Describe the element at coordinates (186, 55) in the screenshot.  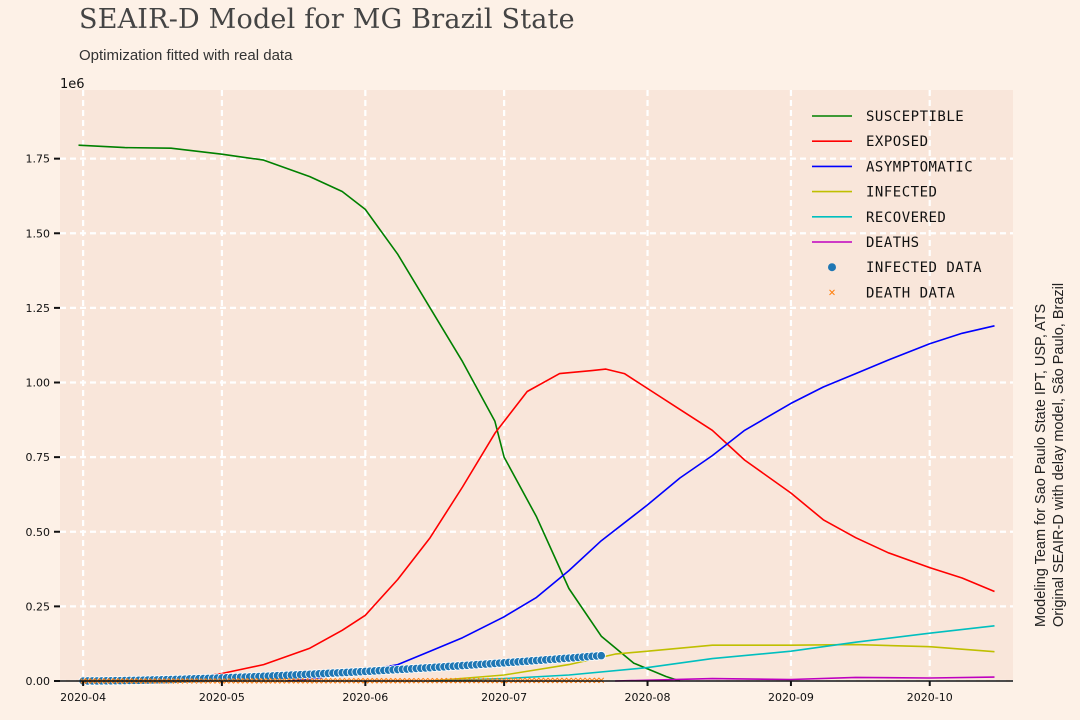
I see `chart-subtitle: Optimization fitted with real data` at that location.